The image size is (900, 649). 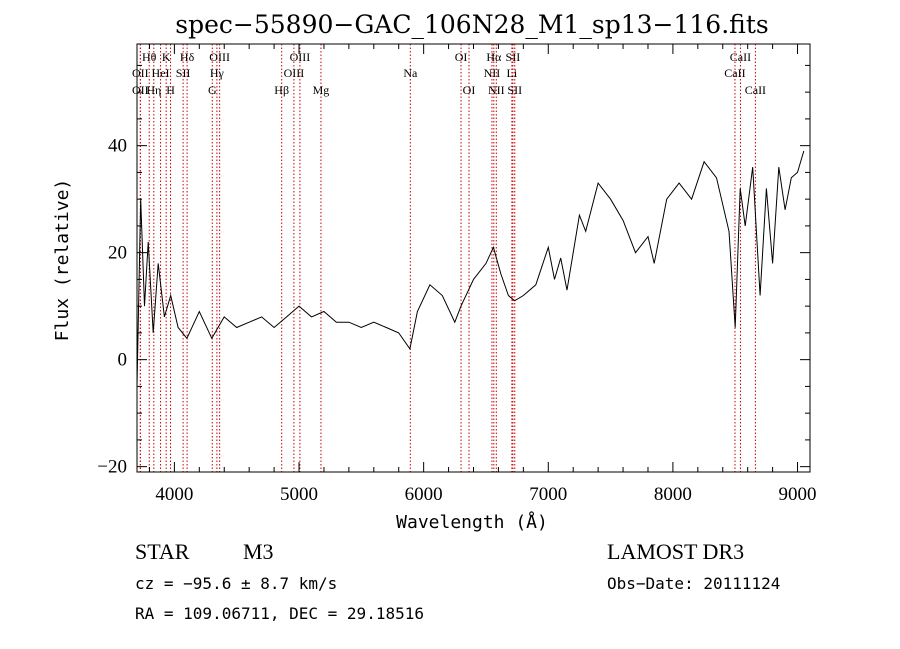 I want to click on chart-title: spec−55890−GAC_106N28_M1_sp13−116.fits, so click(x=471, y=24).